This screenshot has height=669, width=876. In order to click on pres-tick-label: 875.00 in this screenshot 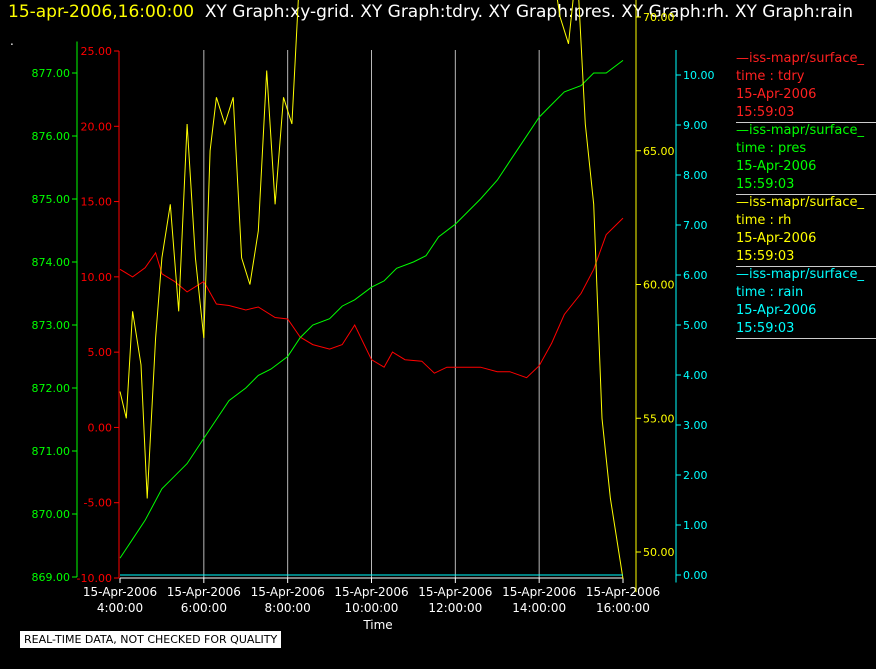, I will do `click(51, 199)`.